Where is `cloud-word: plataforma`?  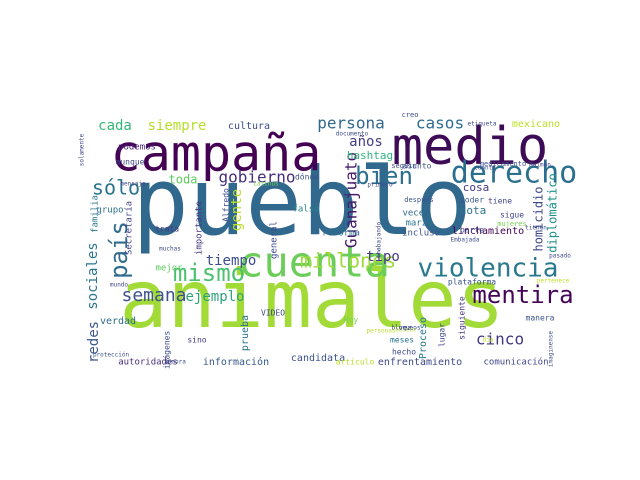 cloud-word: plataforma is located at coordinates (472, 282).